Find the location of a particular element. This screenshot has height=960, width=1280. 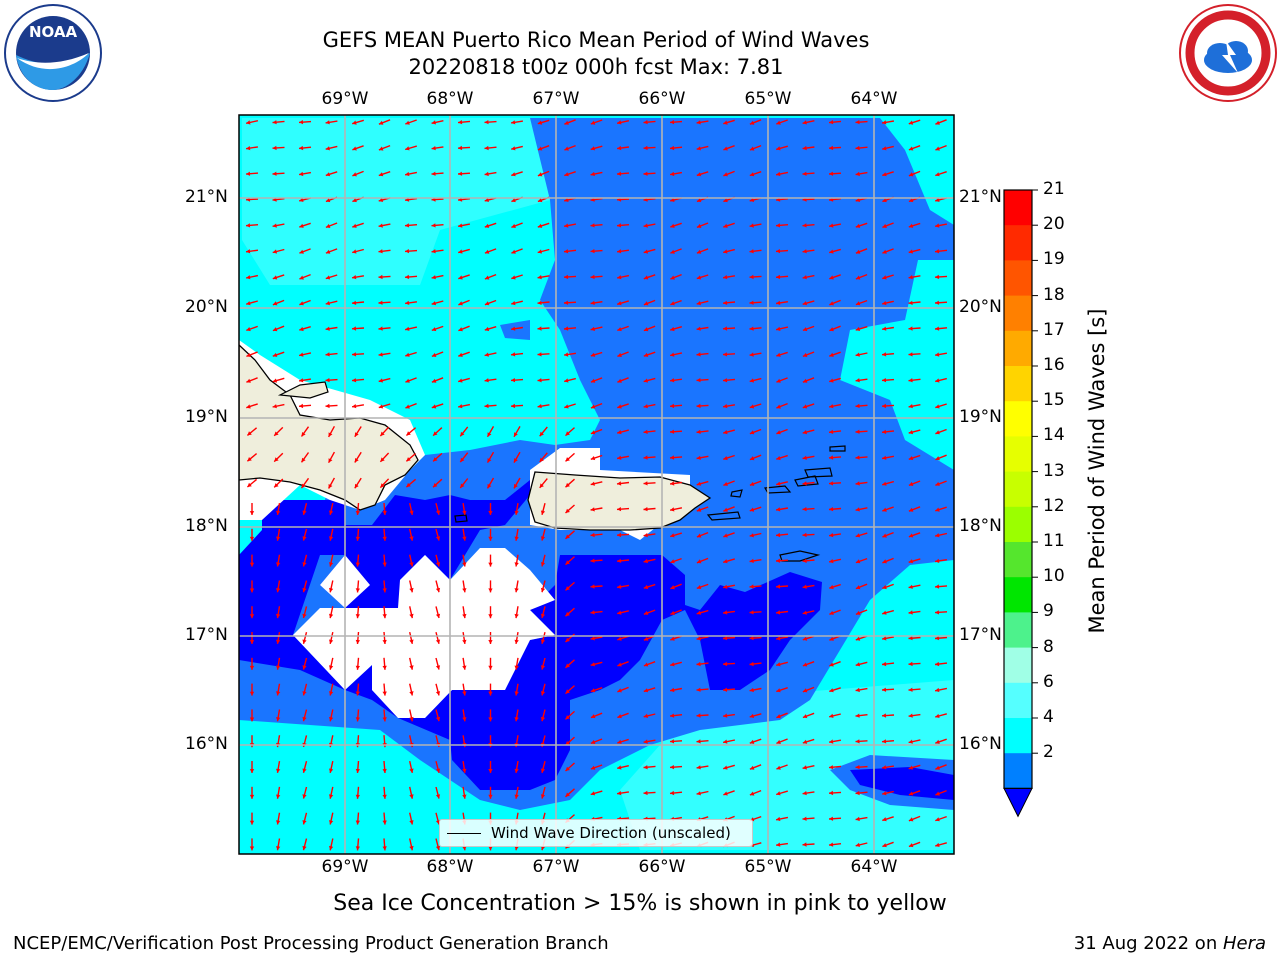

virgin-island is located at coordinates (818, 472).